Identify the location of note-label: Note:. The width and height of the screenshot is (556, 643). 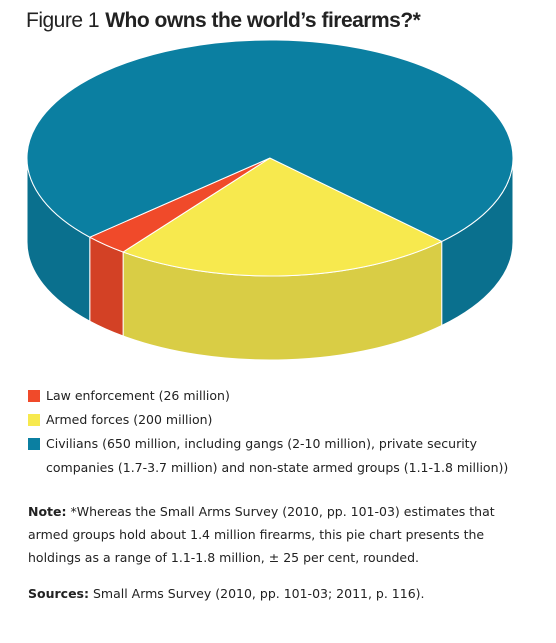
(47, 511).